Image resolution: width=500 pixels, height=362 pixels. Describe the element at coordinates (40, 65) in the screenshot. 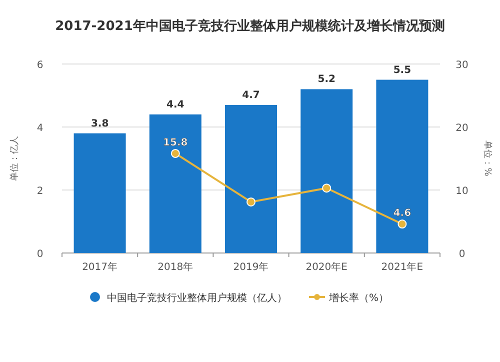

I see `y-tick-label: 6` at that location.